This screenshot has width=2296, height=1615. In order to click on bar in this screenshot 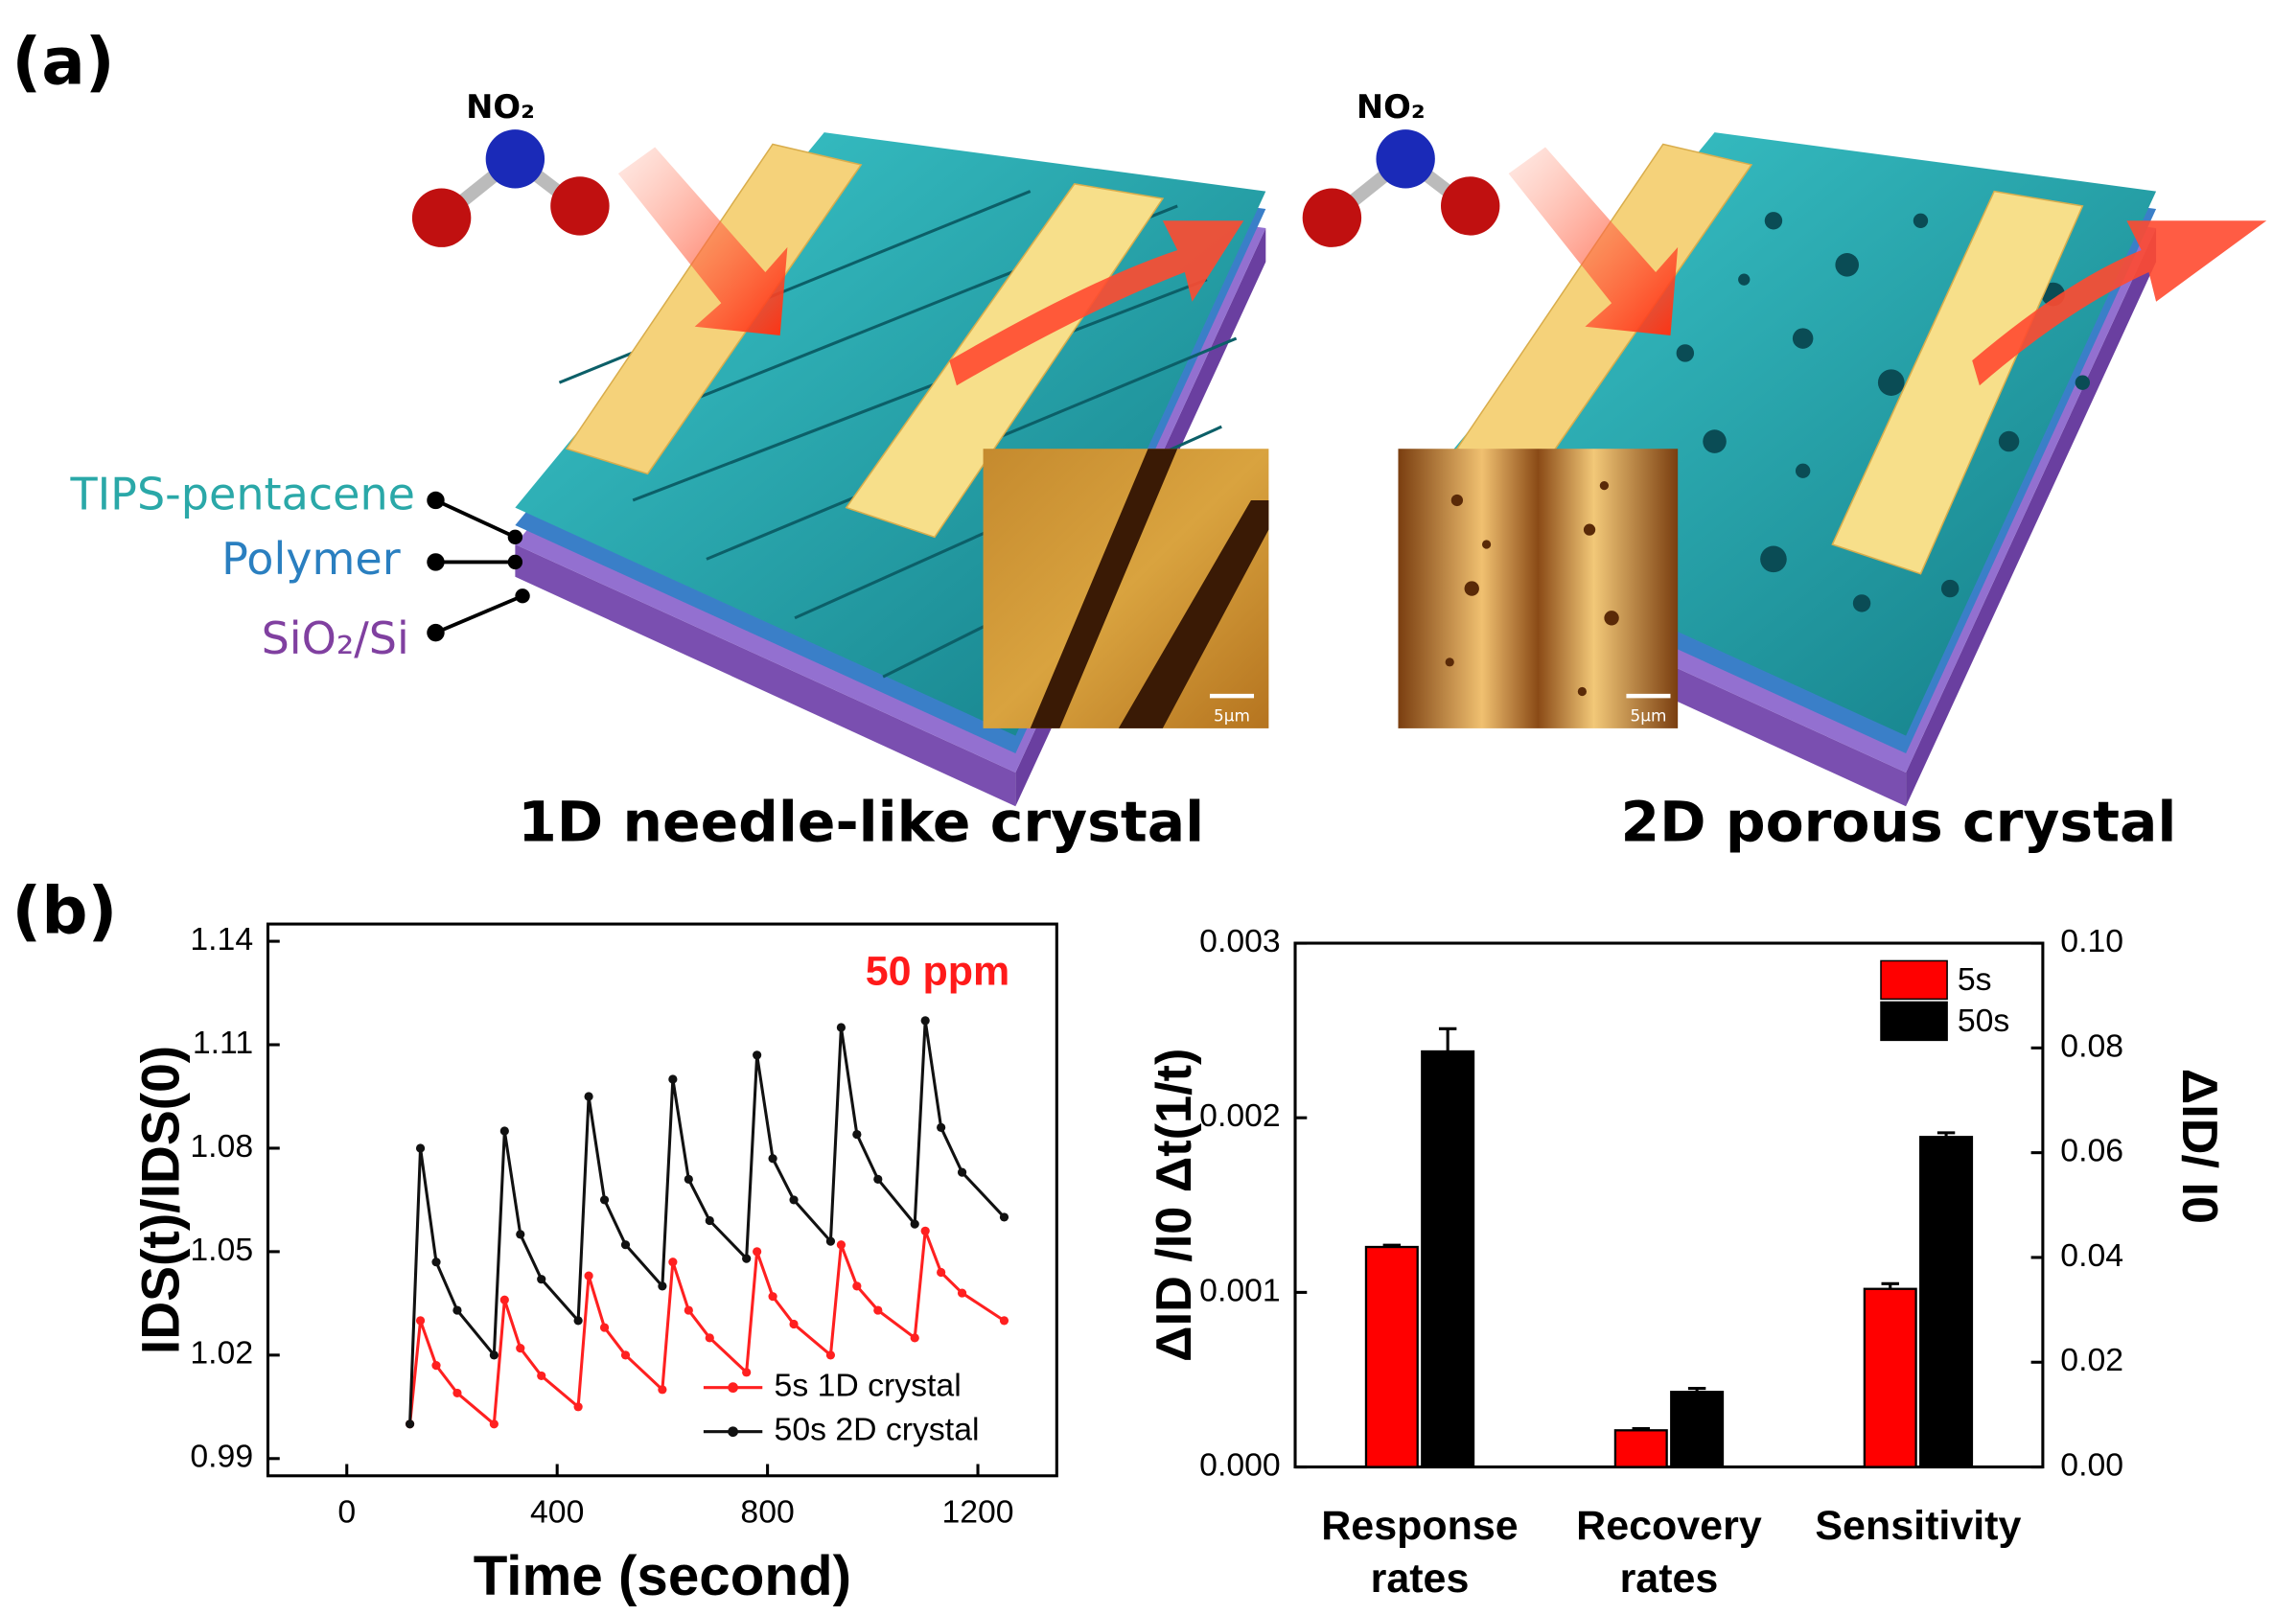, I will do `click(1640, 1448)`.